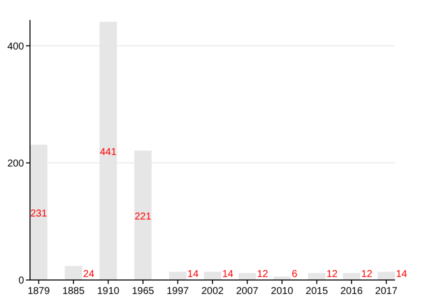 The image size is (430, 300). What do you see at coordinates (282, 291) in the screenshot?
I see `x-tick-label: 2010` at bounding box center [282, 291].